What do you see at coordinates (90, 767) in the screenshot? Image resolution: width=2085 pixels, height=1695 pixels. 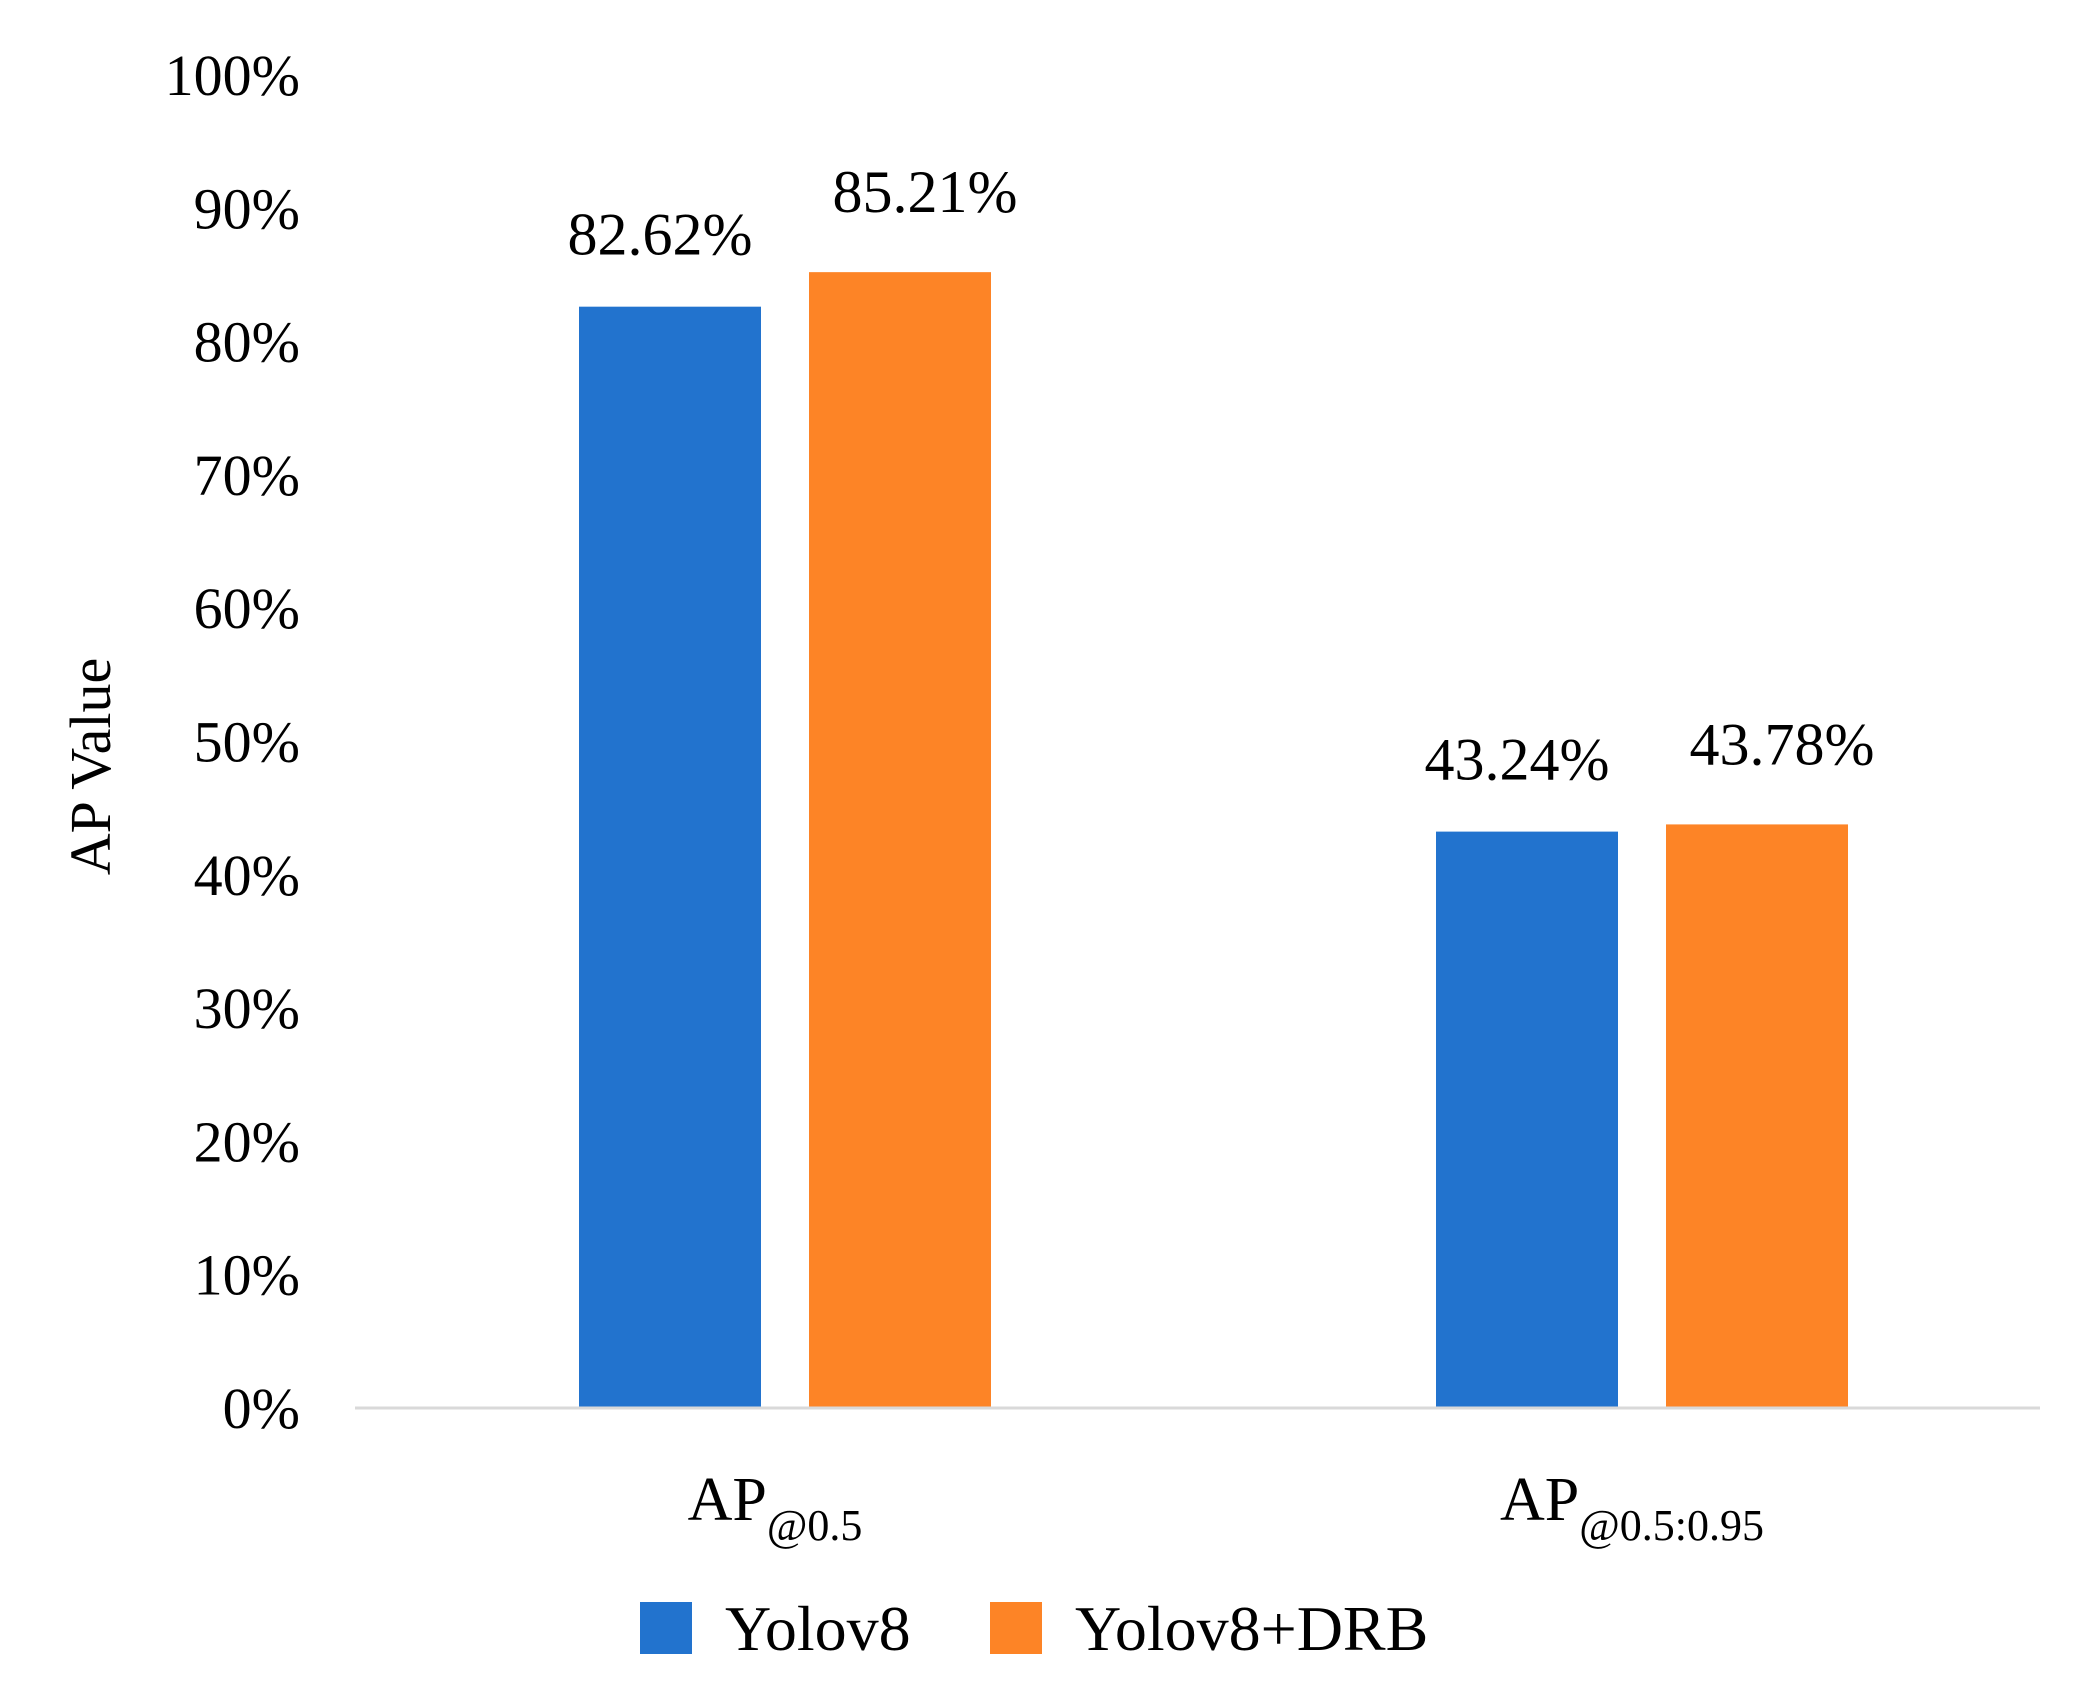 I see `y-axis-title: AP Value` at bounding box center [90, 767].